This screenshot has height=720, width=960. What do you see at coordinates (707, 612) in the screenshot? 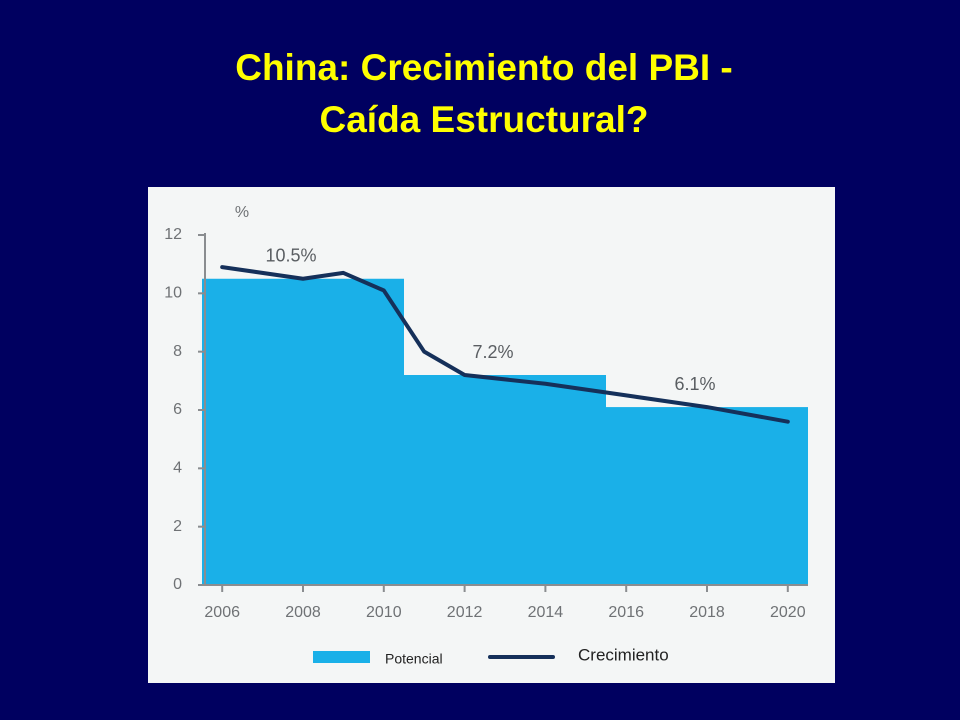
I see `x-tick-label: 2018` at bounding box center [707, 612].